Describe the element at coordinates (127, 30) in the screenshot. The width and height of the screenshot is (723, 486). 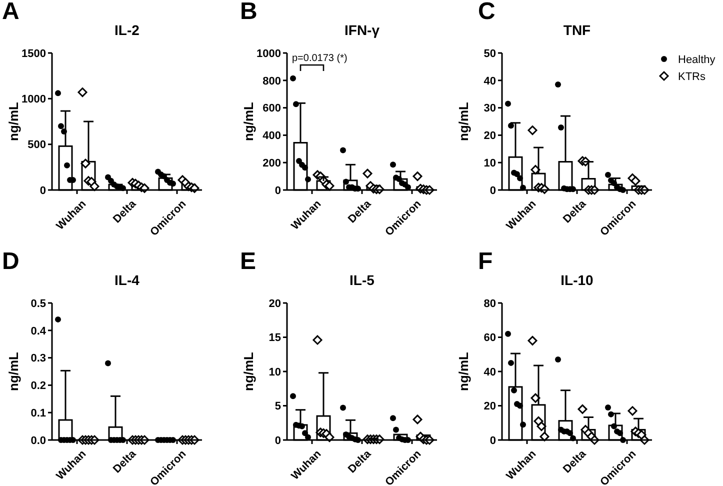
I see `chart-title: IL-2` at that location.